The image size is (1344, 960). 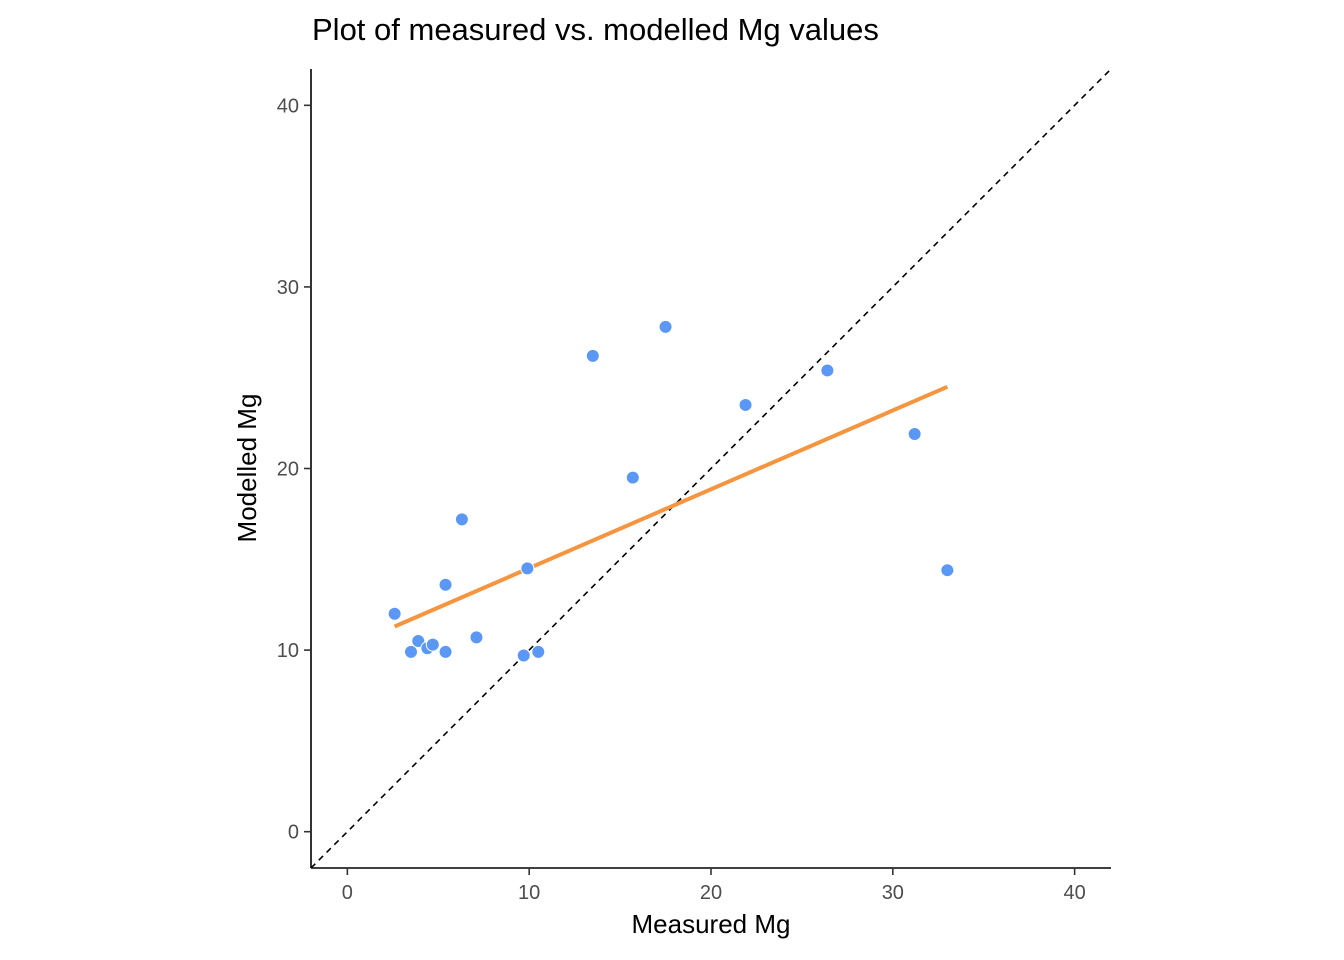 What do you see at coordinates (288, 651) in the screenshot?
I see `y-tick-label: 10` at bounding box center [288, 651].